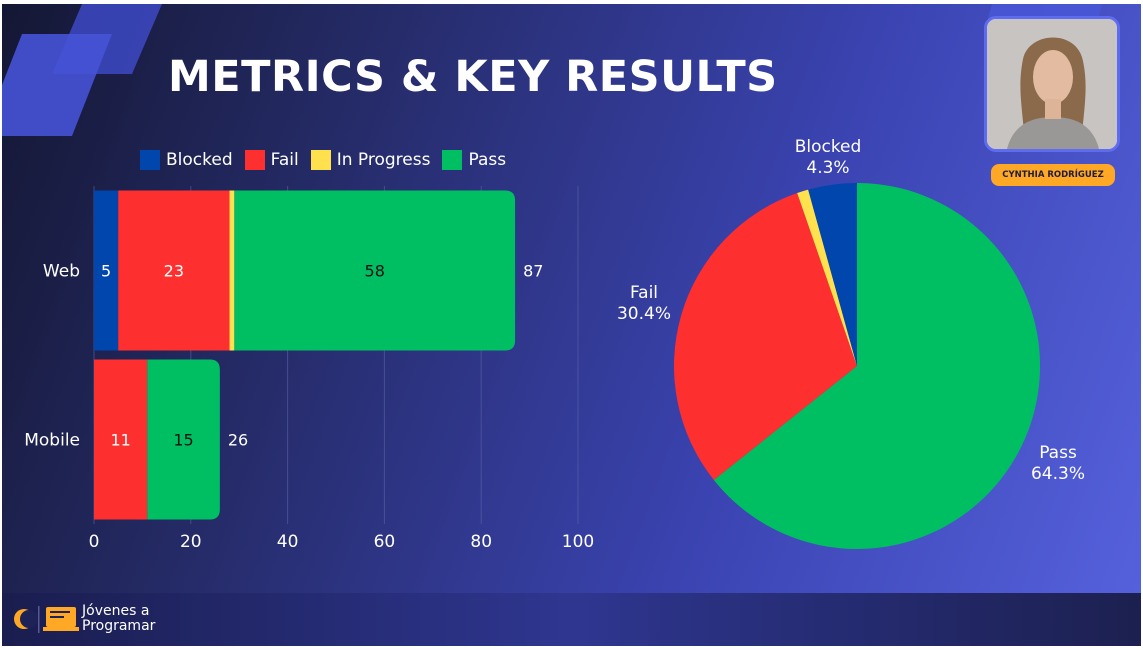  What do you see at coordinates (644, 293) in the screenshot?
I see `pie-slice-name-label: Fail` at bounding box center [644, 293].